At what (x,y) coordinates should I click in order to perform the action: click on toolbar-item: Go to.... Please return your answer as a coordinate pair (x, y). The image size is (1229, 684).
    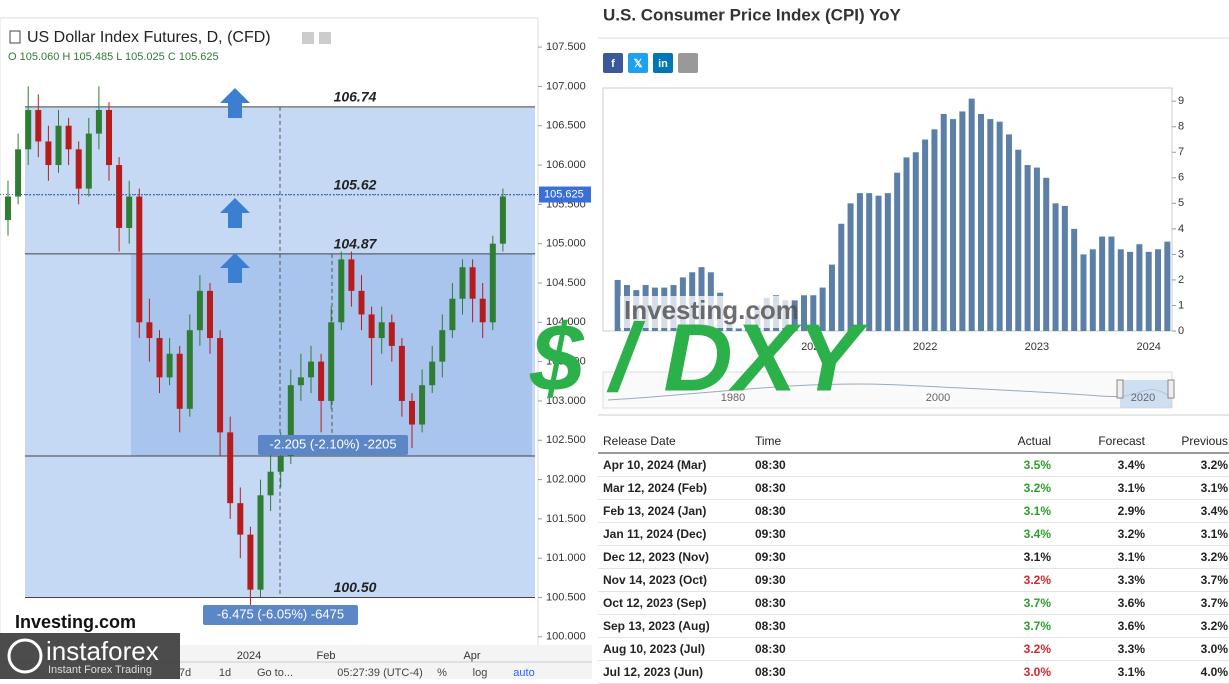
    Looking at the image, I should click on (275, 673).